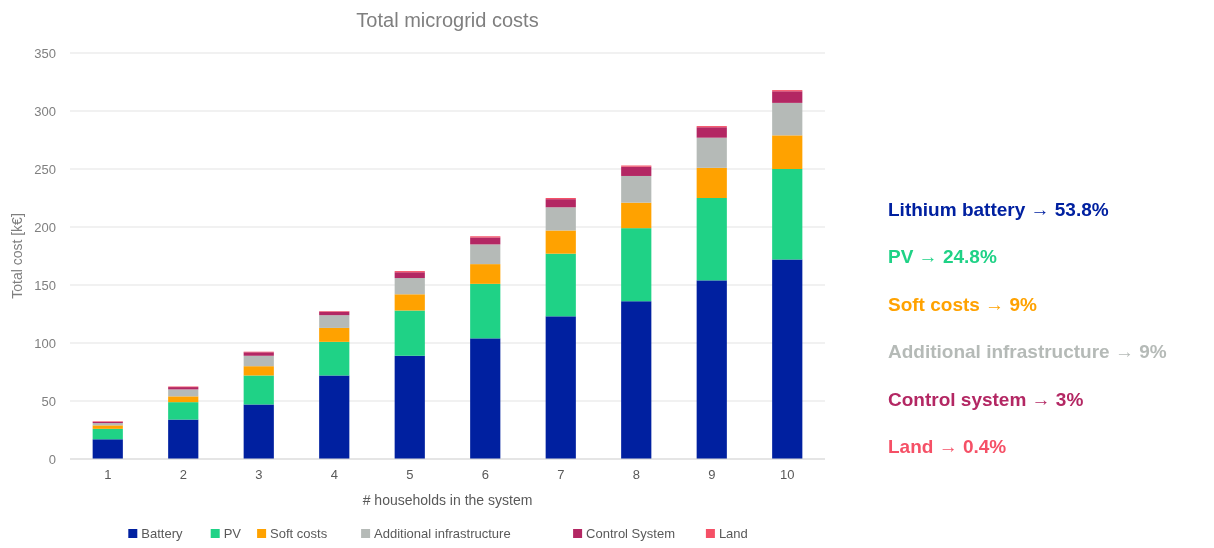 This screenshot has height=548, width=1214. Describe the element at coordinates (410, 474) in the screenshot. I see `x-tick-label: 5` at that location.